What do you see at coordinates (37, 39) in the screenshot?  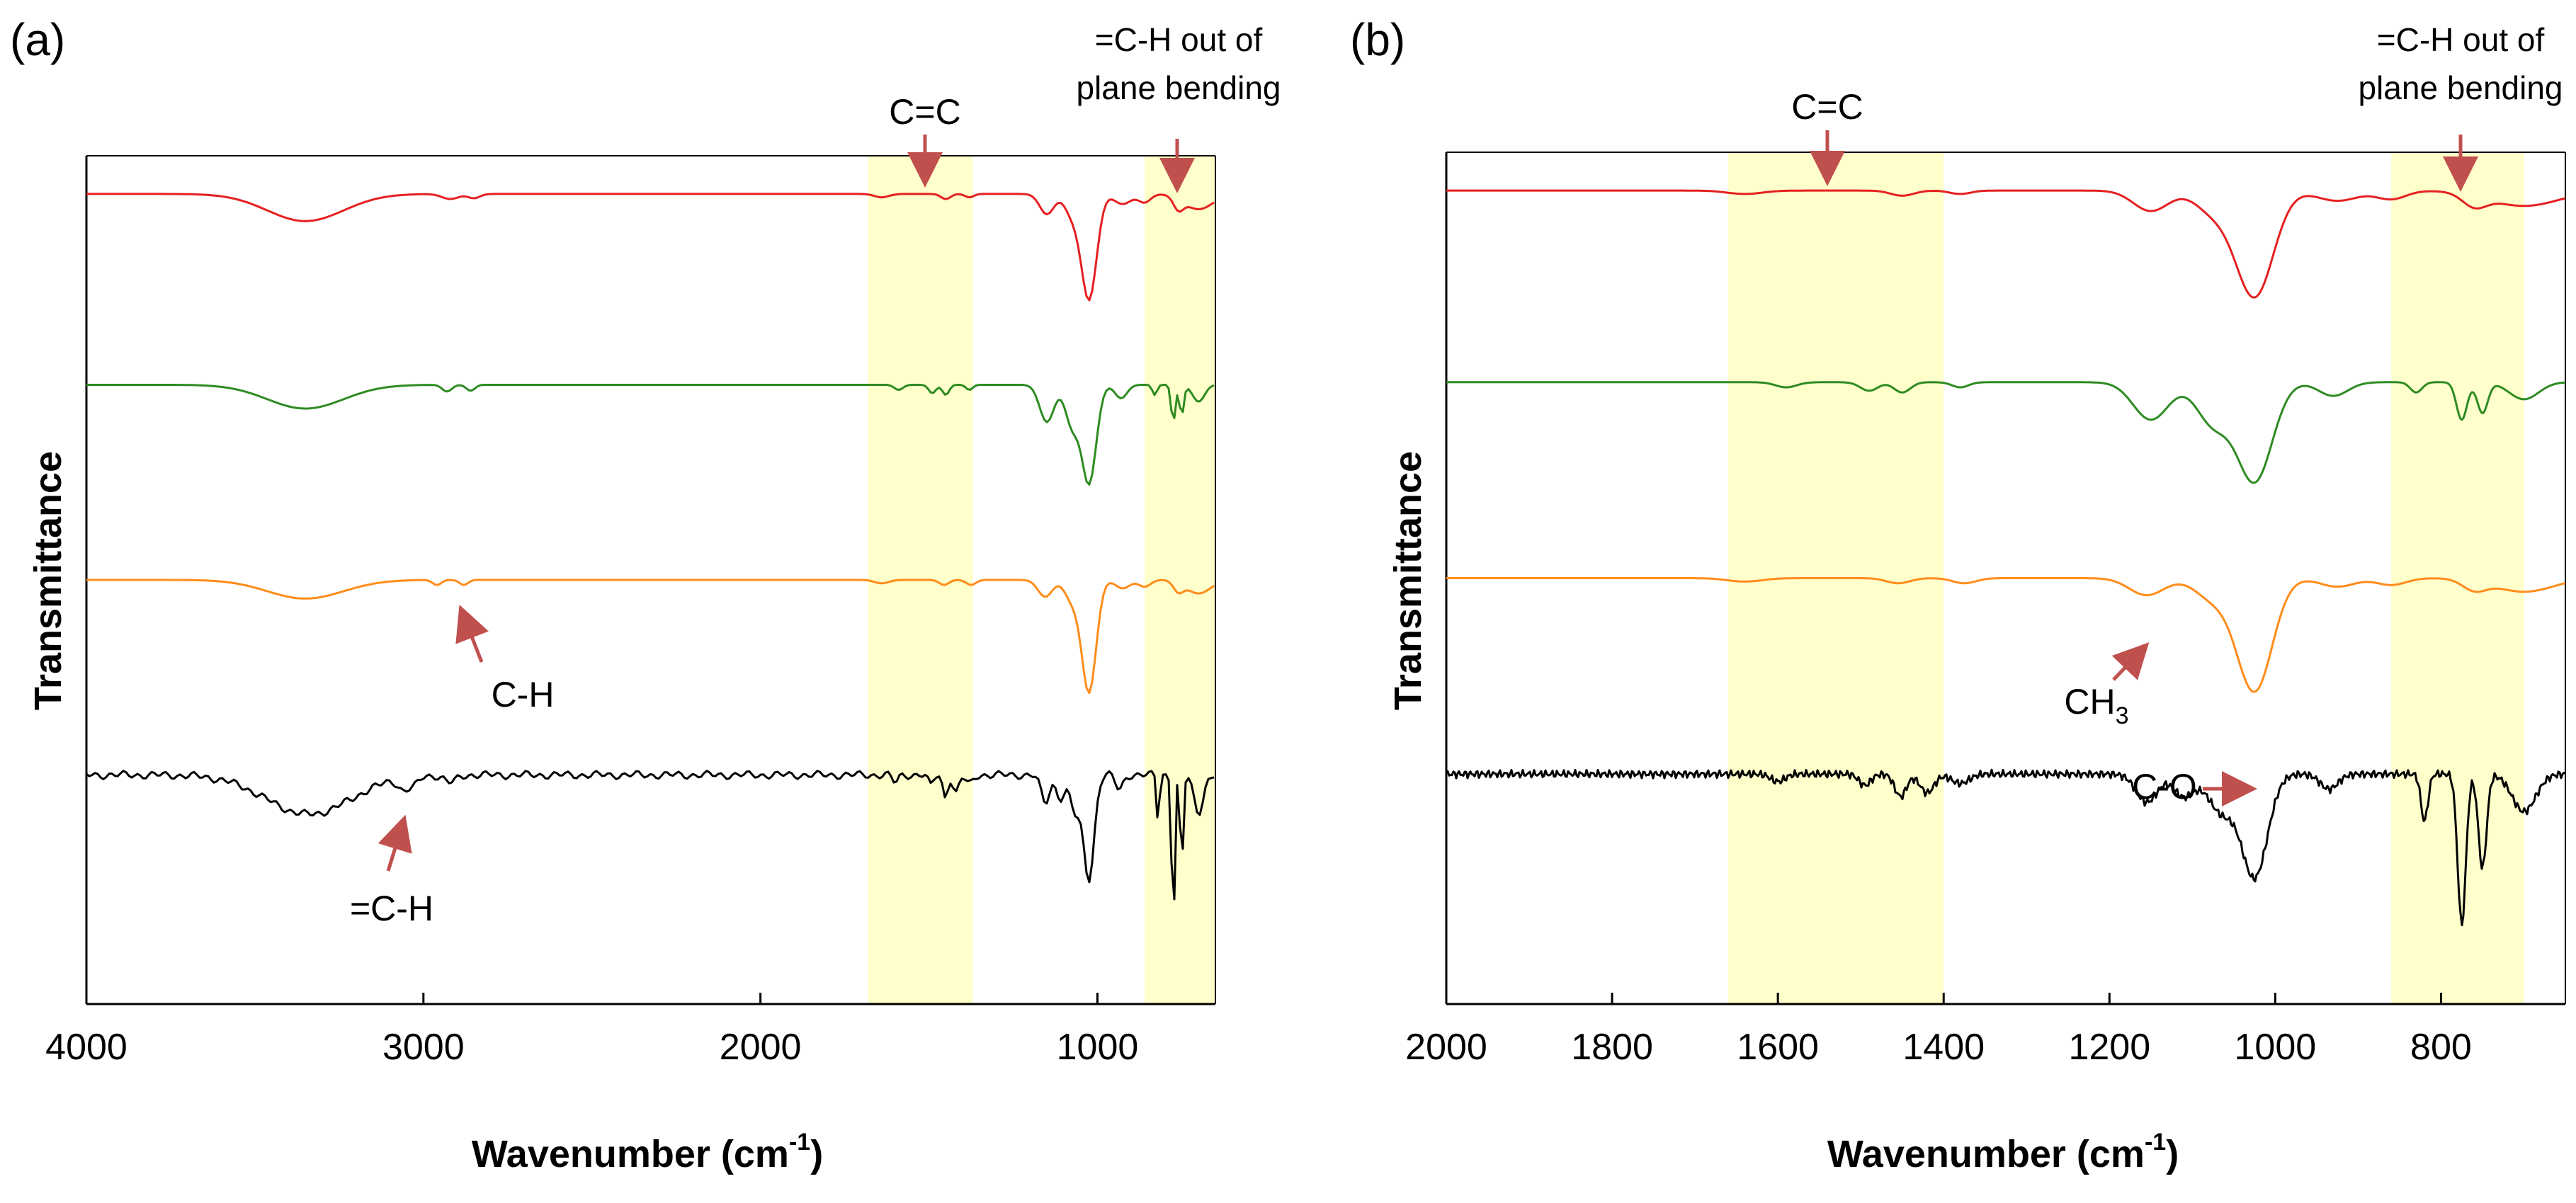 I see `panel-a-label: (a)` at bounding box center [37, 39].